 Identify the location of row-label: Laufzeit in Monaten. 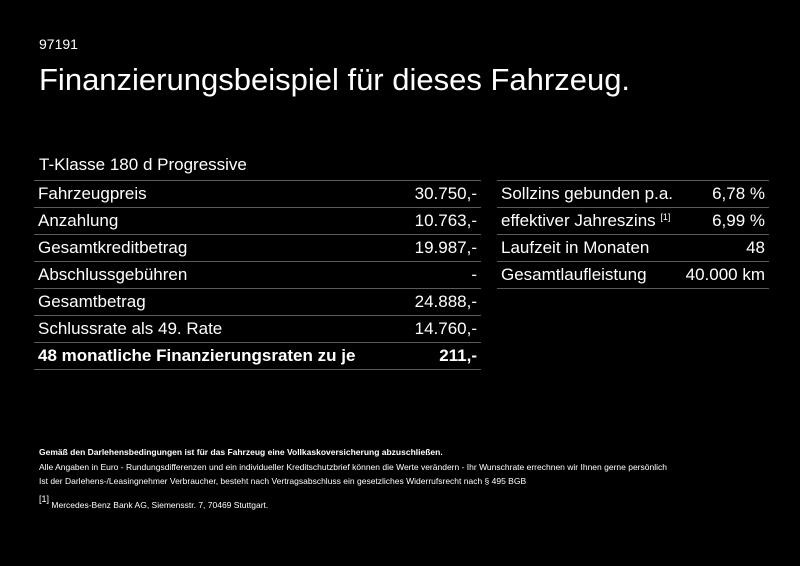
(589, 248).